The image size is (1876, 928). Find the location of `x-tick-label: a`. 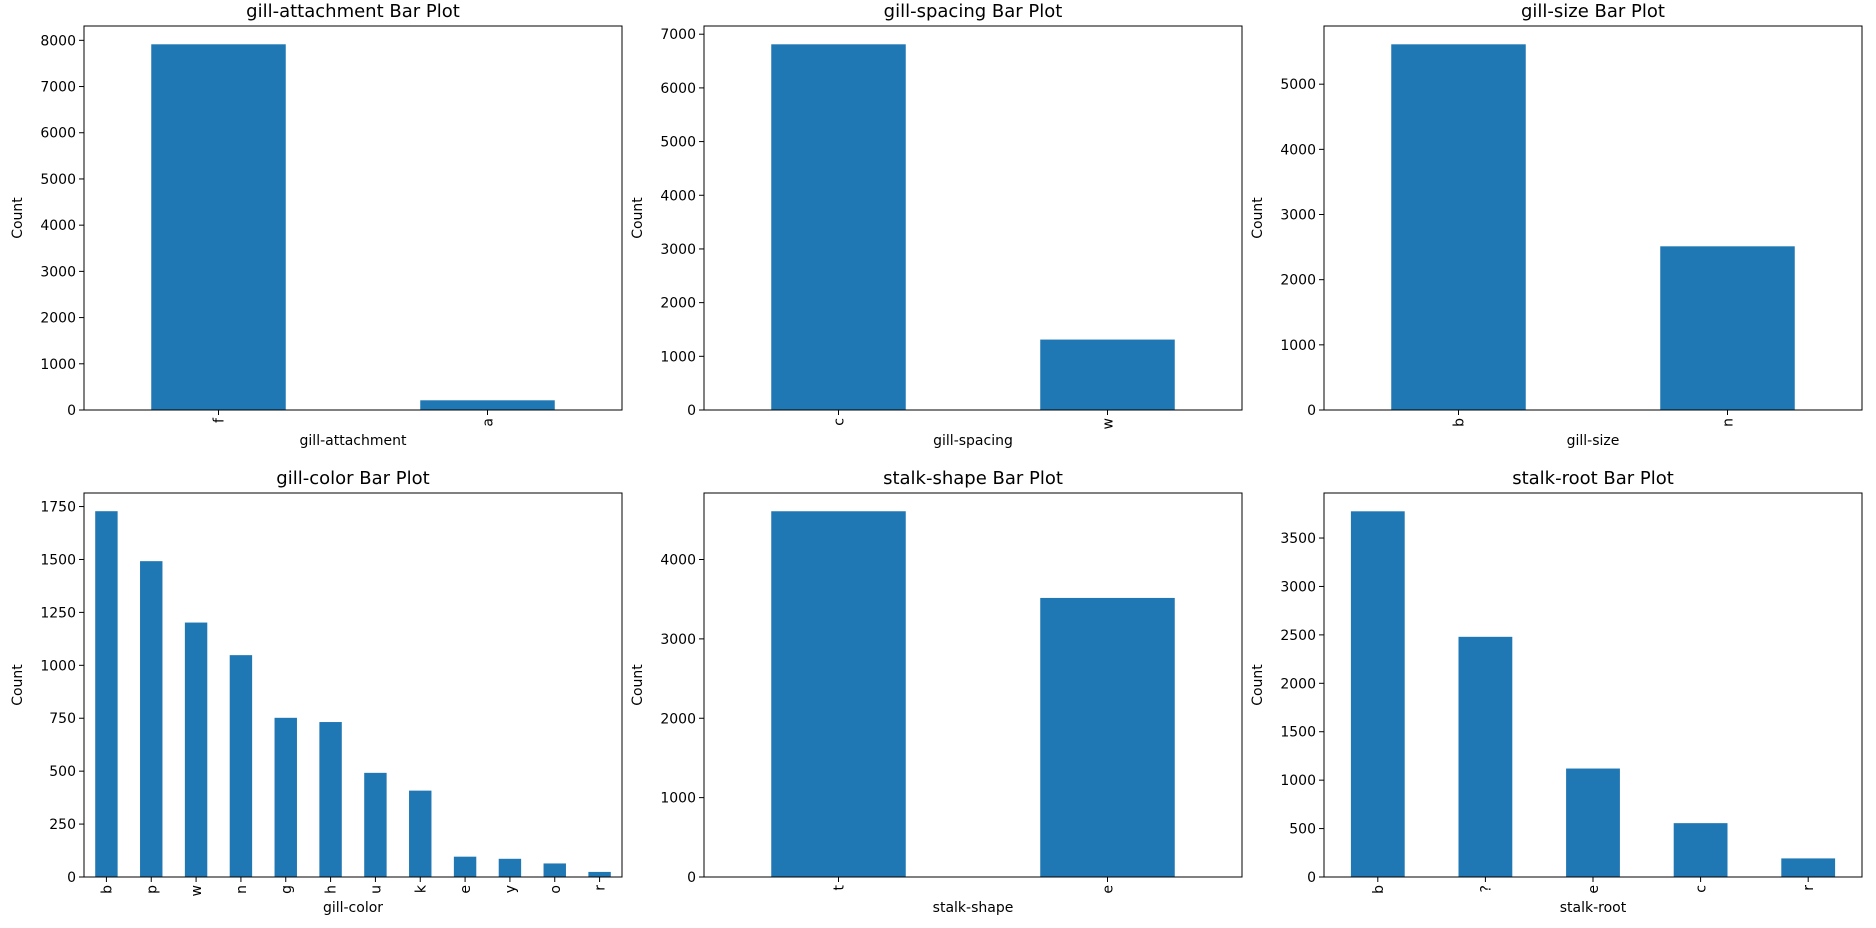

x-tick-label: a is located at coordinates (489, 422).